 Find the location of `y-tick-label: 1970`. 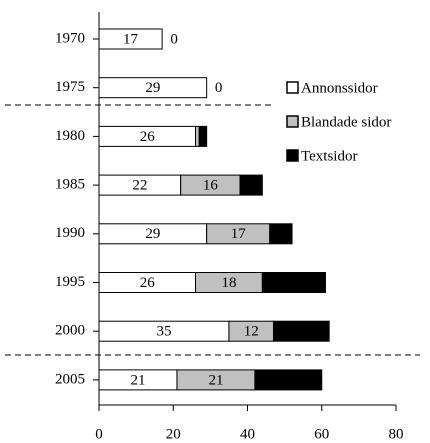

y-tick-label: 1970 is located at coordinates (70, 38).